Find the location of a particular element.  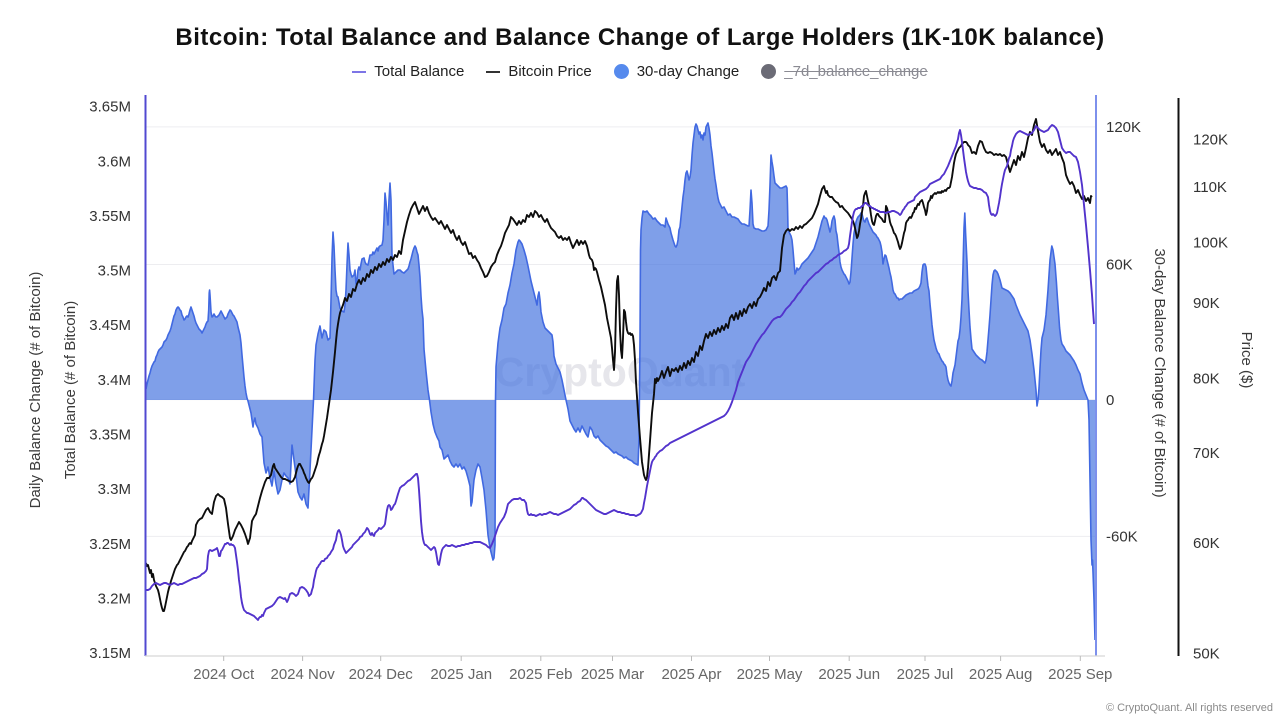

svg-text: 50K is located at coordinates (1206, 654).